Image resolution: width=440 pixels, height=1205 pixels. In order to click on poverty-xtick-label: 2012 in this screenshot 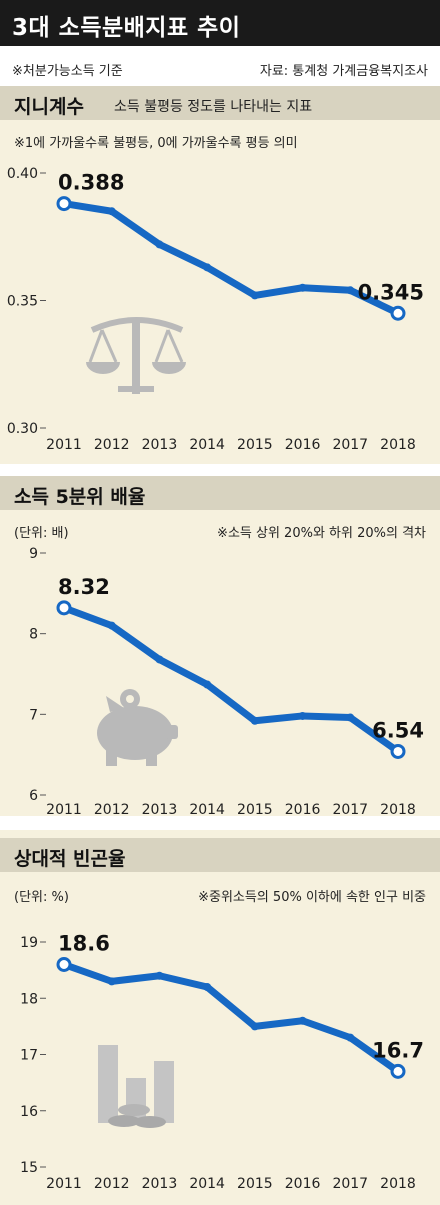, I will do `click(112, 1184)`.